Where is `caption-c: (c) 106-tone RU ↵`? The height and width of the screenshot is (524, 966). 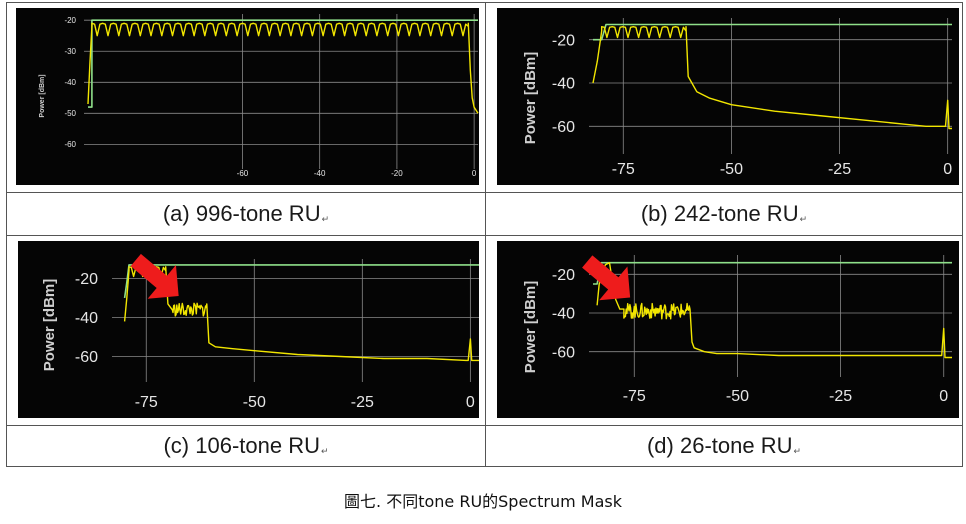
caption-c: (c) 106-tone RU ↵ is located at coordinates (246, 446).